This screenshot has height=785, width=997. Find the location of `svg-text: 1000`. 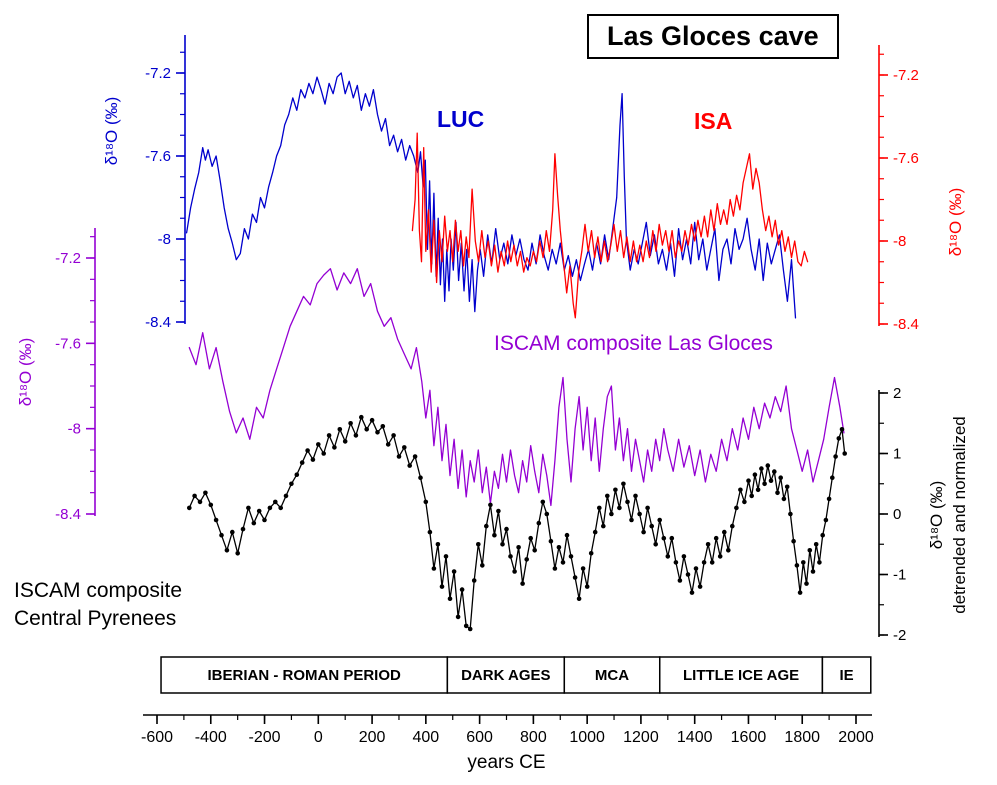

svg-text: 1000 is located at coordinates (587, 737).